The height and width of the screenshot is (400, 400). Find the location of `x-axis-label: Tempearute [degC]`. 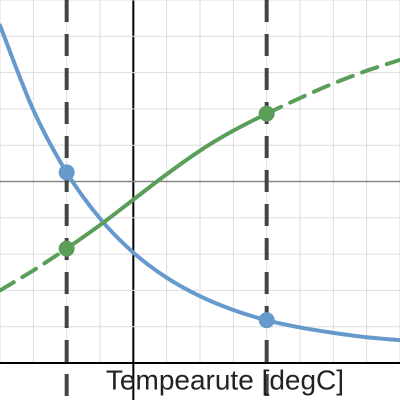

x-axis-label: Tempearute [degC] is located at coordinates (225, 379).